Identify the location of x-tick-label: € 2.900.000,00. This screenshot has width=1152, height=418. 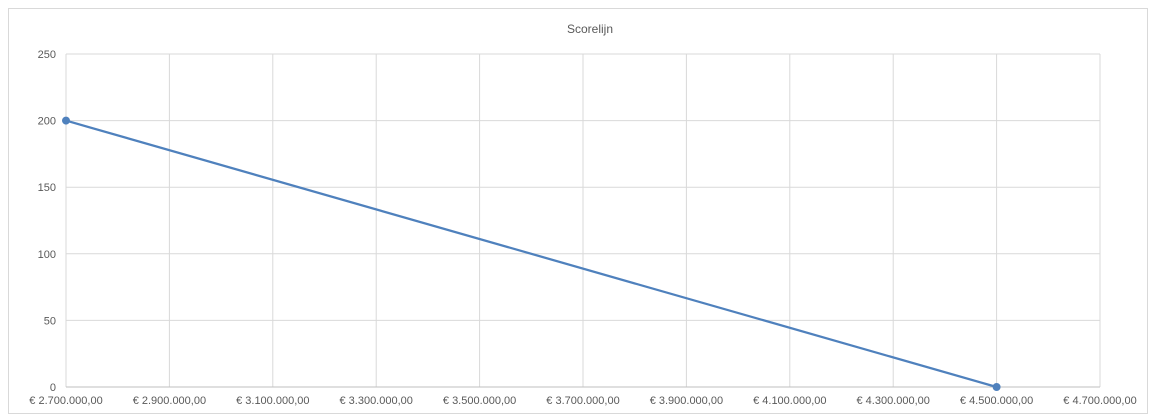
(169, 401).